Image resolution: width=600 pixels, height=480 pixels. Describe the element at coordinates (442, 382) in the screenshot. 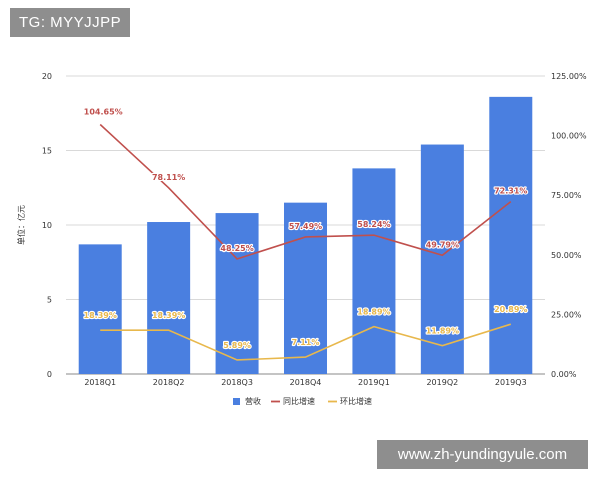

I see `x-tick-label: 2019Q2` at that location.